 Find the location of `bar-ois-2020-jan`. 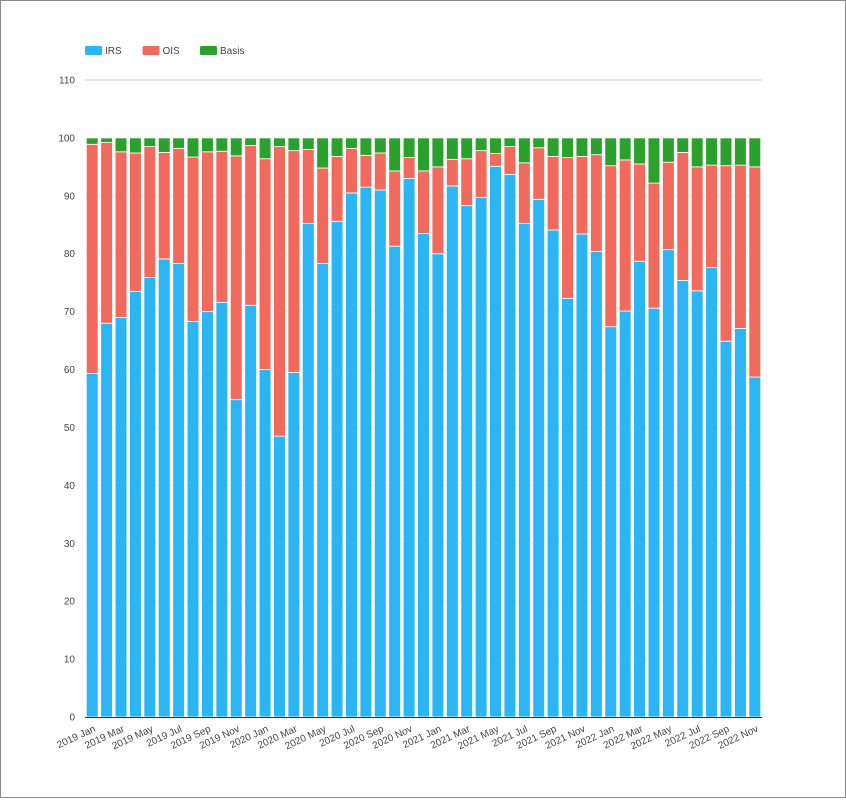

bar-ois-2020-jan is located at coordinates (265, 264).